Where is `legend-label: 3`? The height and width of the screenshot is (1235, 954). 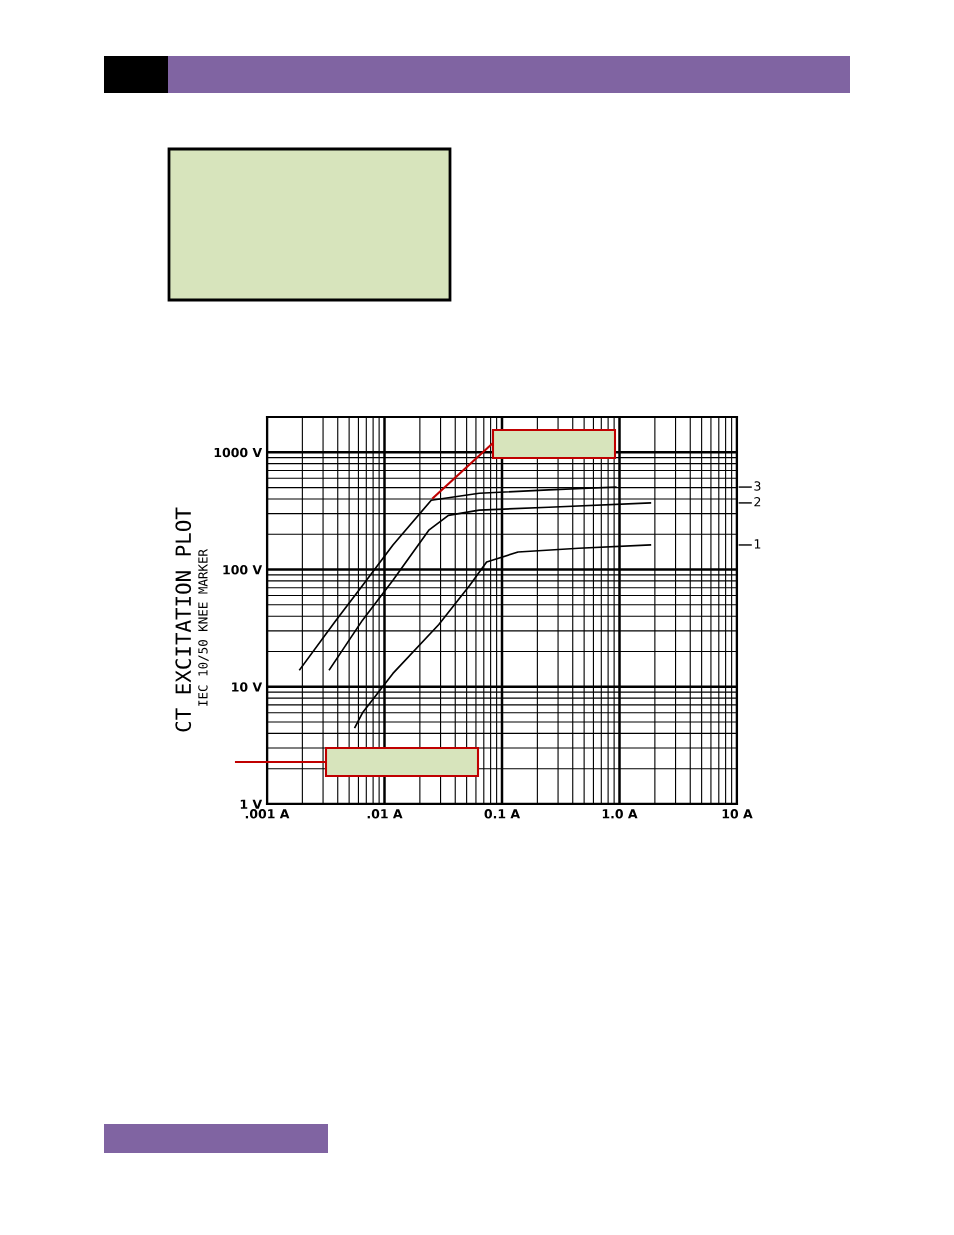
legend-label: 3 is located at coordinates (757, 486).